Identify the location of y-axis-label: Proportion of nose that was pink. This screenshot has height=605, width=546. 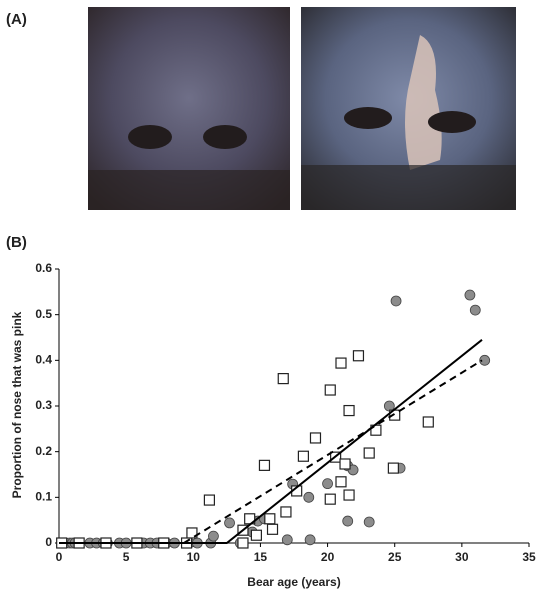
(17, 404).